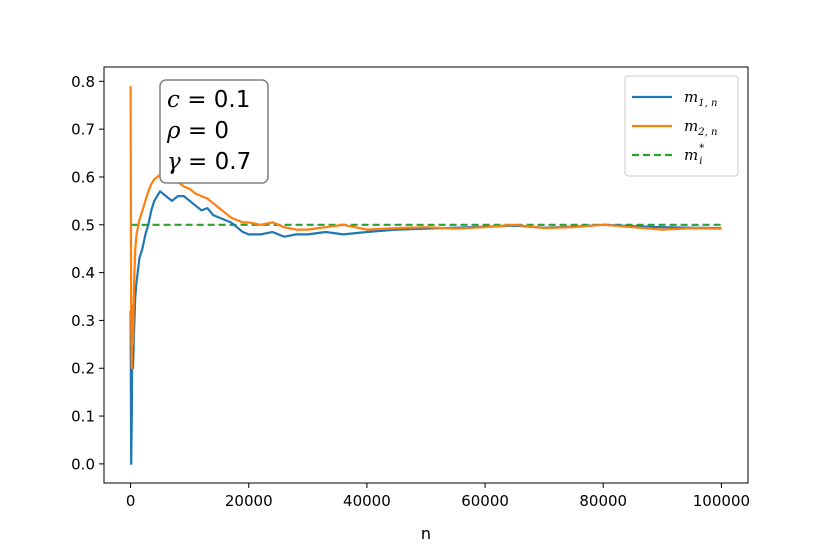 This screenshot has width=830, height=554. What do you see at coordinates (701, 148) in the screenshot?
I see `legend-sup: *` at bounding box center [701, 148].